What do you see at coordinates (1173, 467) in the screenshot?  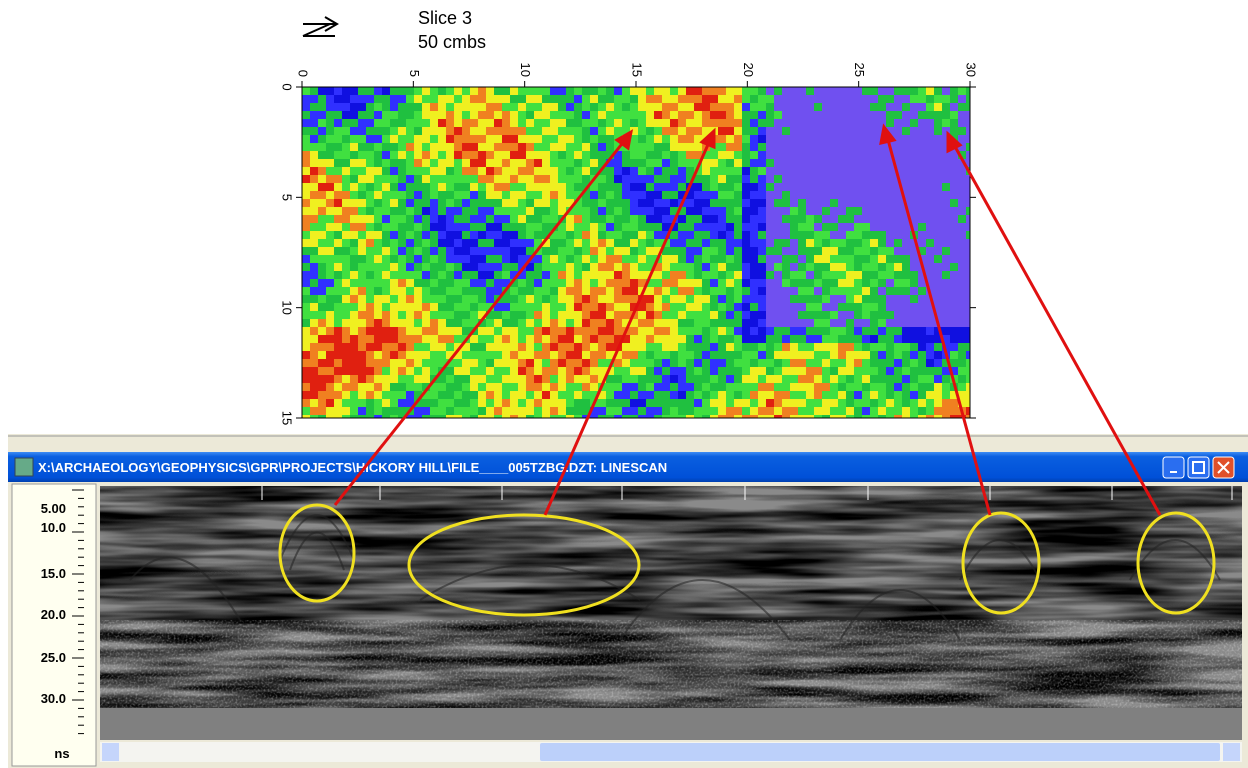 I see `minimize-button` at bounding box center [1173, 467].